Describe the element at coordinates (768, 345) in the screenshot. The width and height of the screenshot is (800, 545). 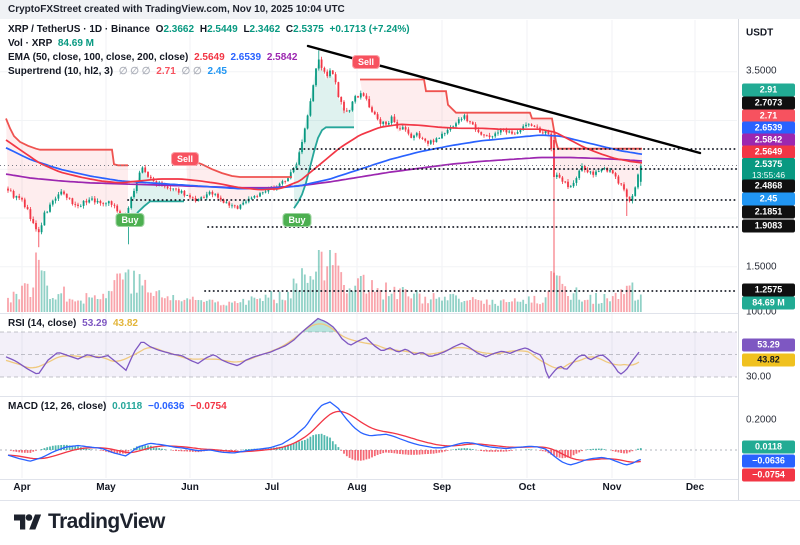
I see `axis-price-badge: 53.29` at that location.